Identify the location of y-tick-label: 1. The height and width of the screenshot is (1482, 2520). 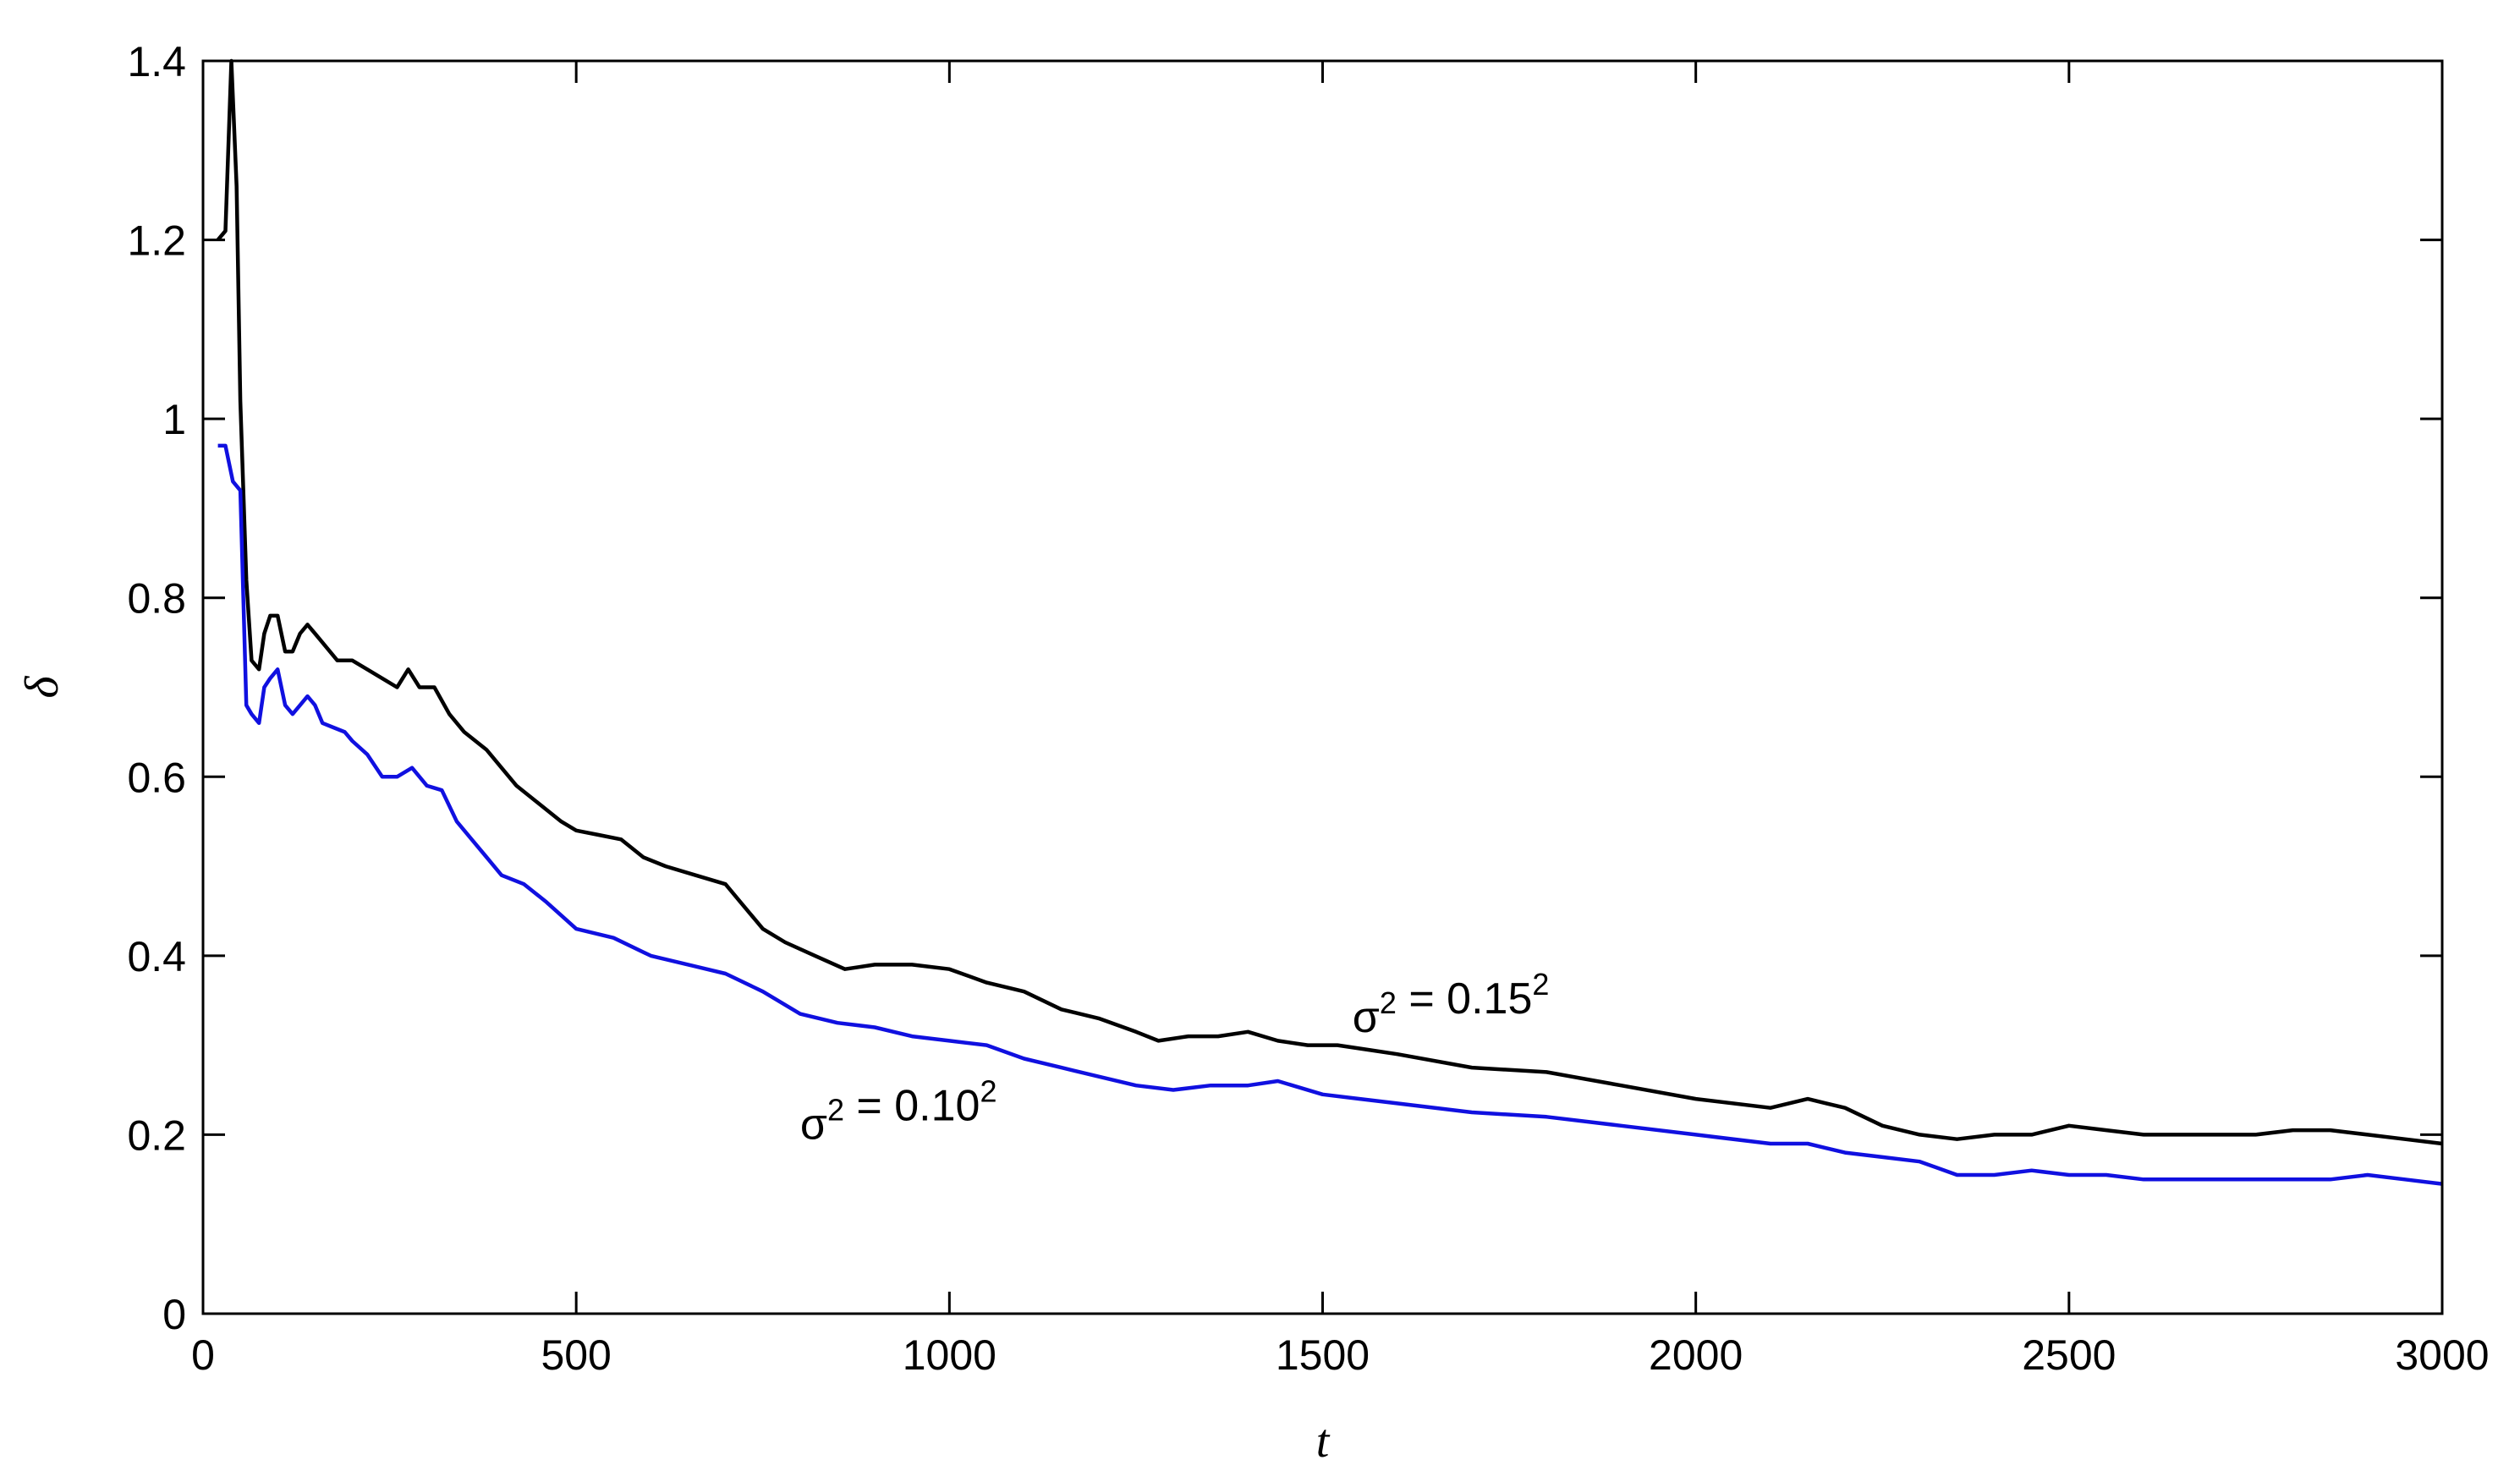
(174, 420).